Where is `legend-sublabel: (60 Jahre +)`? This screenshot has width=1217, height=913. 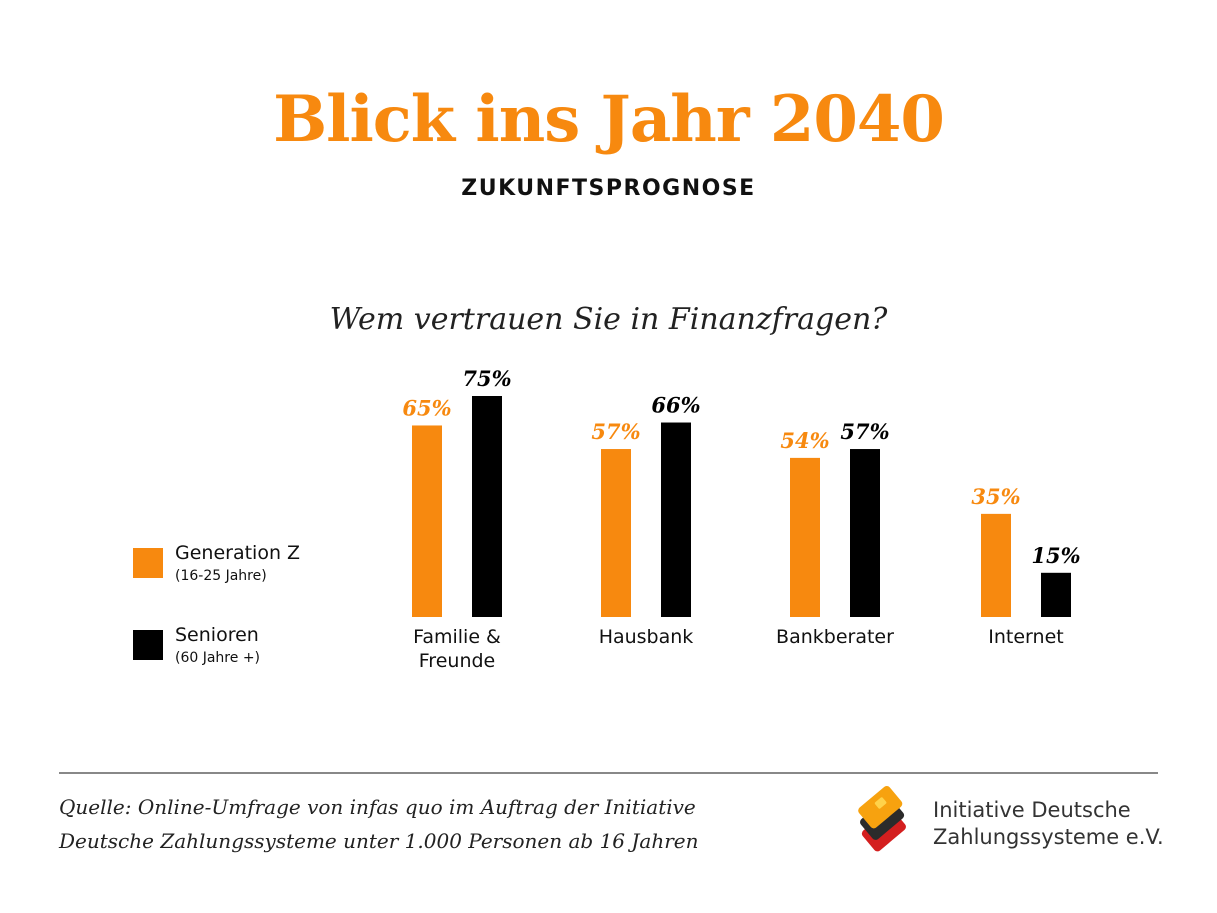 legend-sublabel: (60 Jahre +) is located at coordinates (218, 658).